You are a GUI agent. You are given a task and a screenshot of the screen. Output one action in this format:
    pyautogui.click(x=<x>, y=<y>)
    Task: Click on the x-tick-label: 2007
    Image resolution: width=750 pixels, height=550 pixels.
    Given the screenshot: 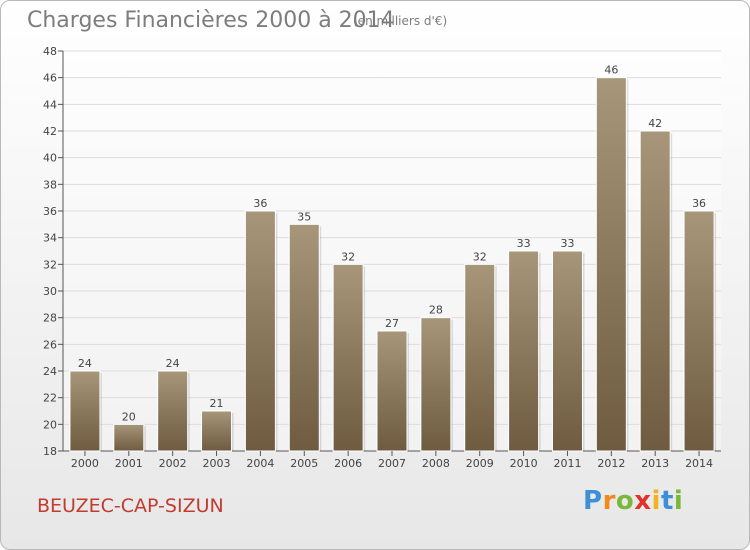 What is the action you would take?
    pyautogui.click(x=392, y=463)
    